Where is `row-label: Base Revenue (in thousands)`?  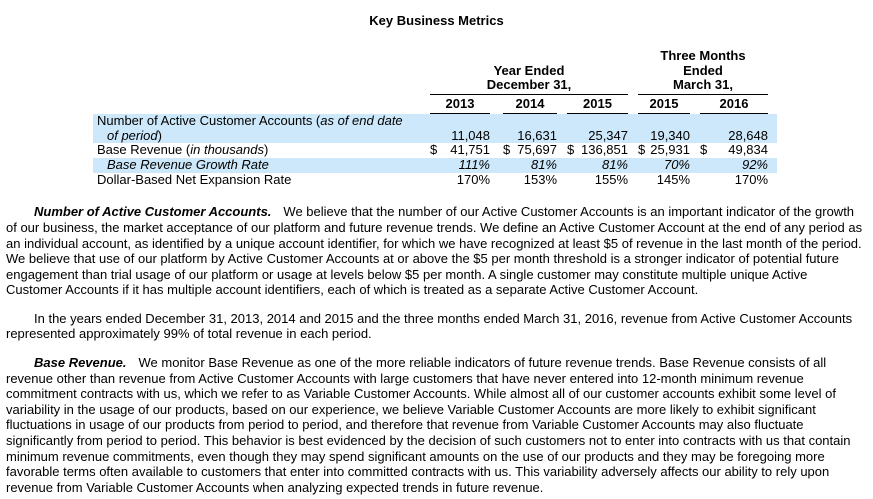 row-label: Base Revenue (in thousands) is located at coordinates (183, 150).